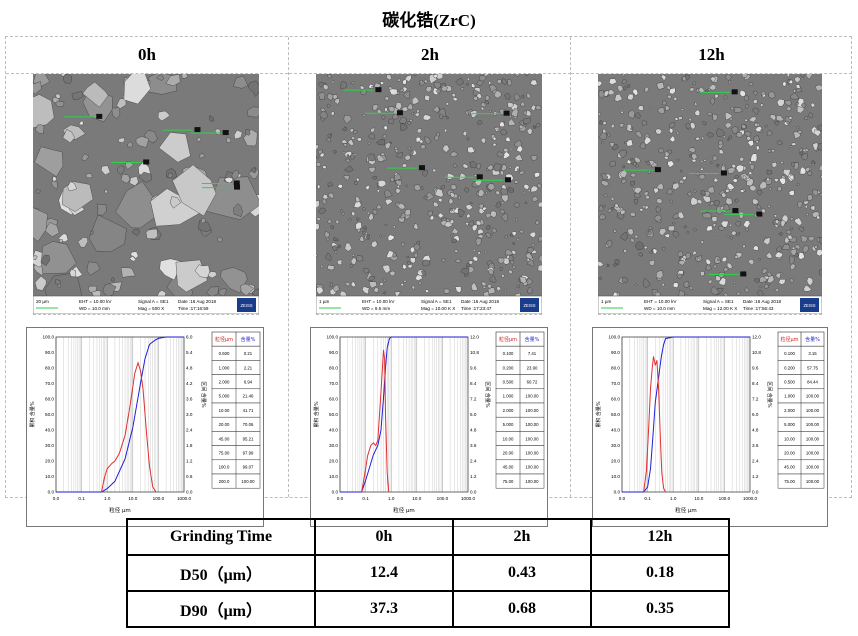 The height and width of the screenshot is (636, 858). I want to click on sem-scale-label: 20 µm, so click(42, 301).